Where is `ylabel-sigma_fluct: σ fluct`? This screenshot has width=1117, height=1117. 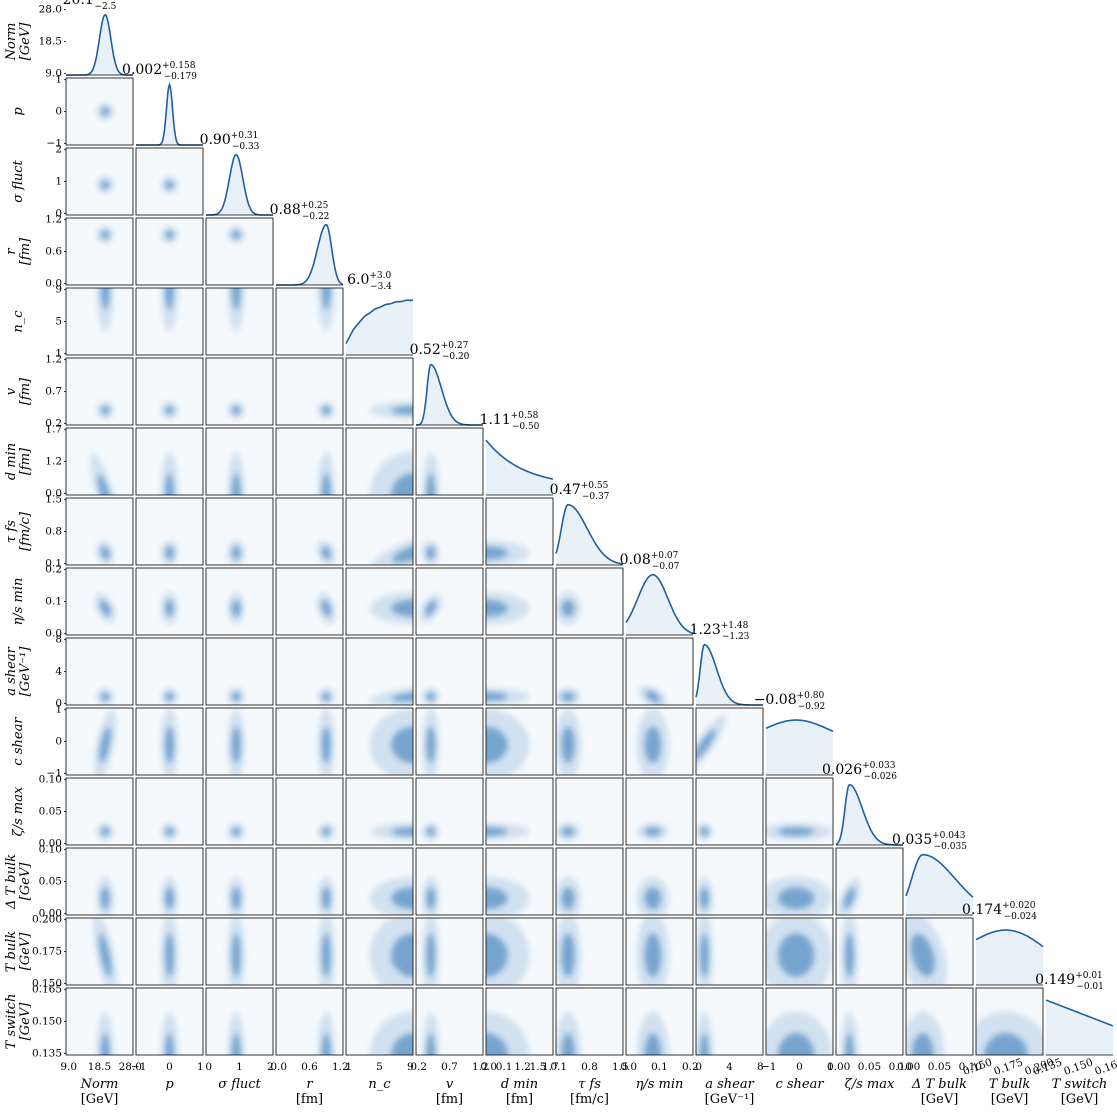 ylabel-sigma_fluct: σ fluct is located at coordinates (18, 180).